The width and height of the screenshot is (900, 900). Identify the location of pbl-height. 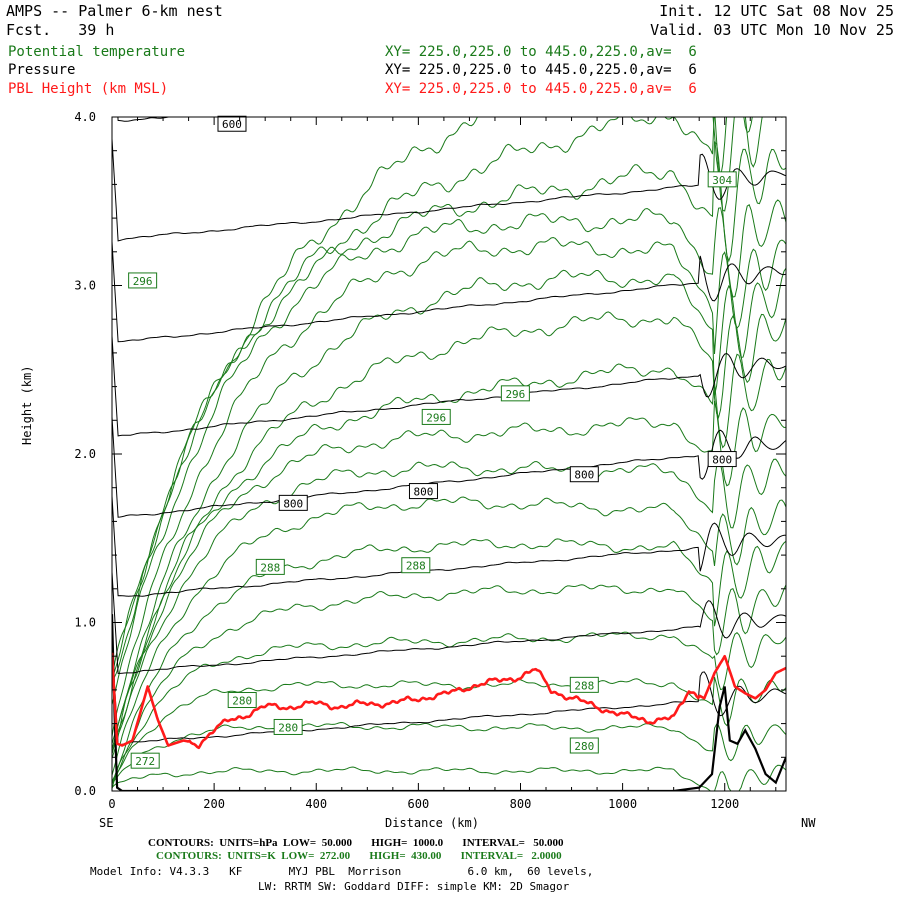
(449, 701).